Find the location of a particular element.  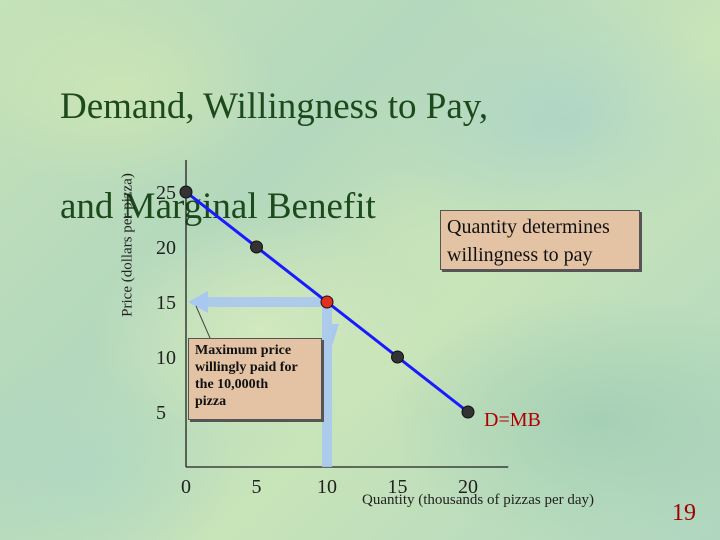

vertical-guide-arrow is located at coordinates (327, 387).